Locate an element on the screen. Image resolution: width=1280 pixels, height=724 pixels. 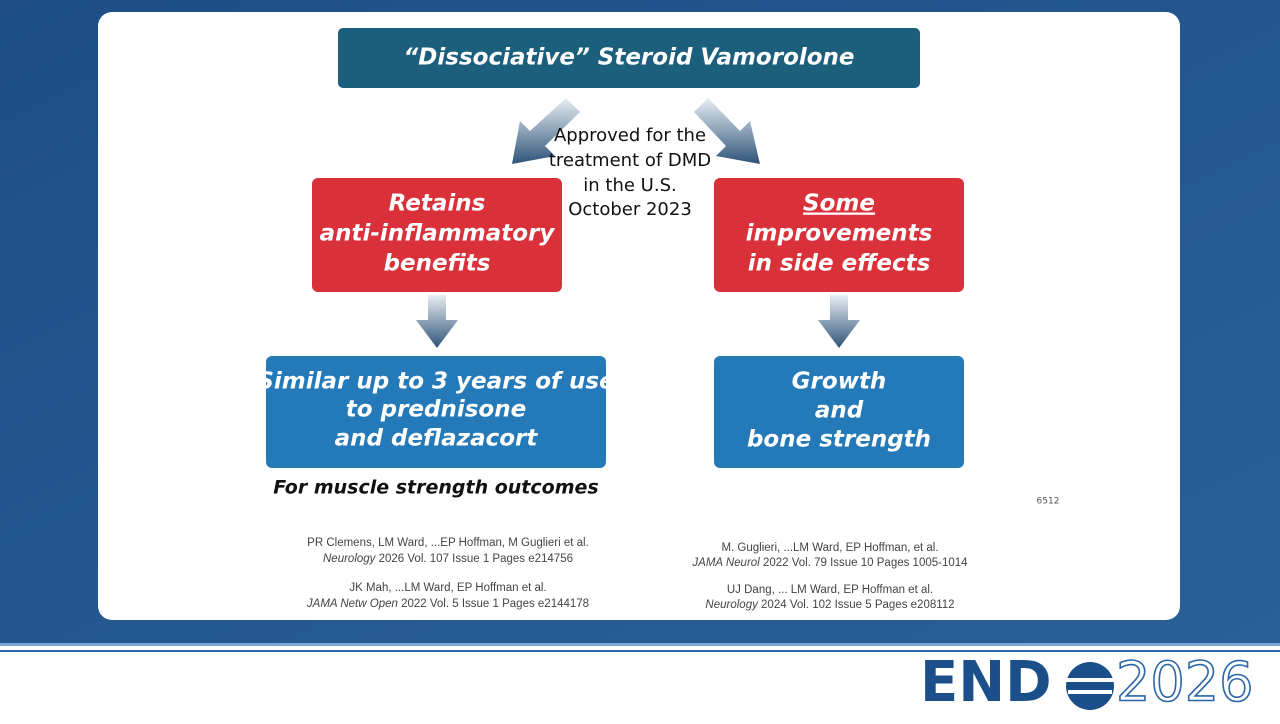
box-line: bone strength is located at coordinates (839, 440).